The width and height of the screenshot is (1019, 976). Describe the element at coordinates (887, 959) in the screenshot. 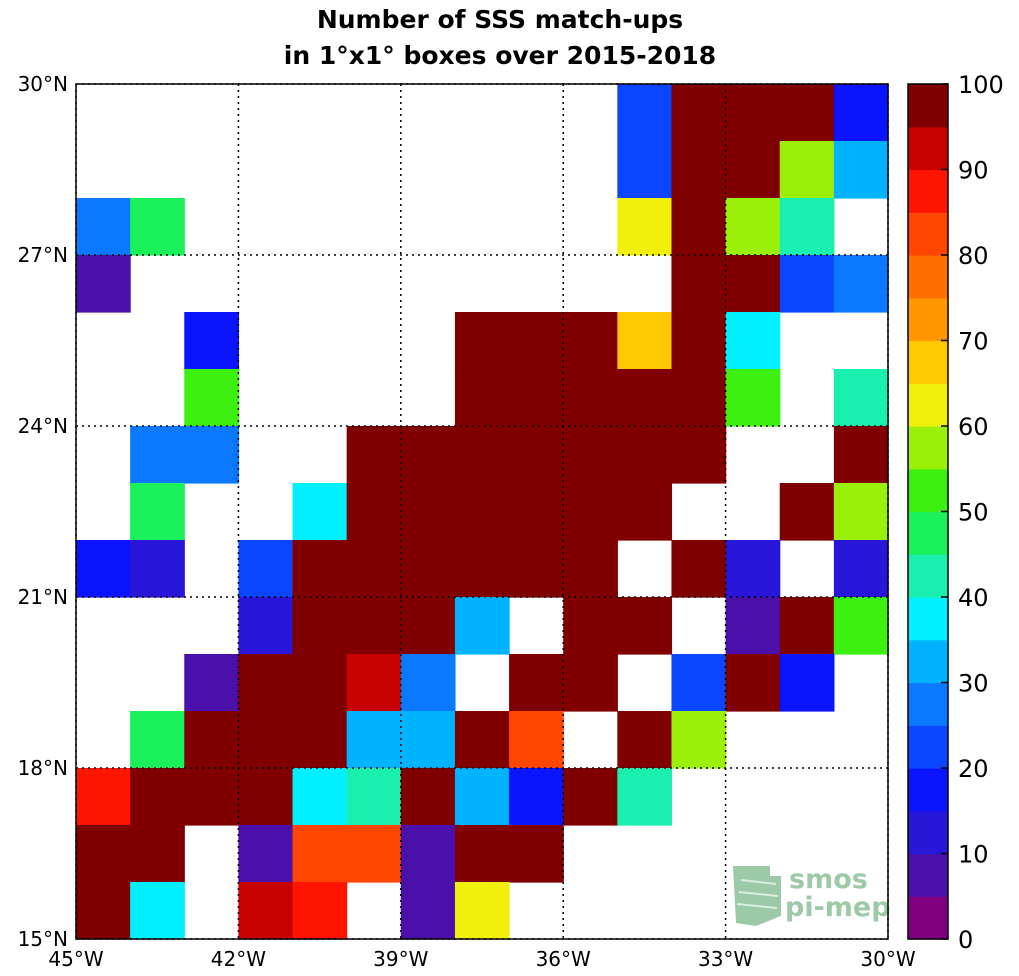

I see `x-tick-label: 30°W` at that location.